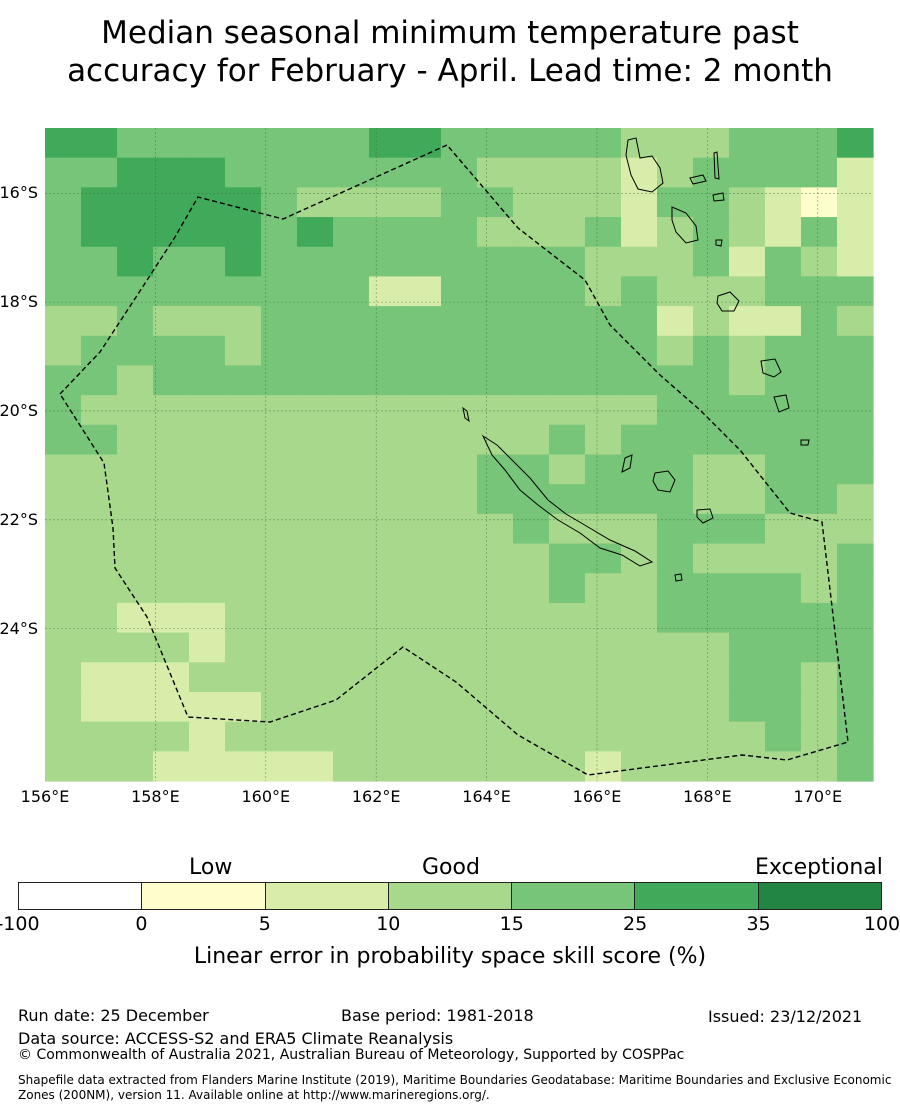 This screenshot has height=1110, width=900. Describe the element at coordinates (19, 302) in the screenshot. I see `latitude-label: 18°S` at that location.